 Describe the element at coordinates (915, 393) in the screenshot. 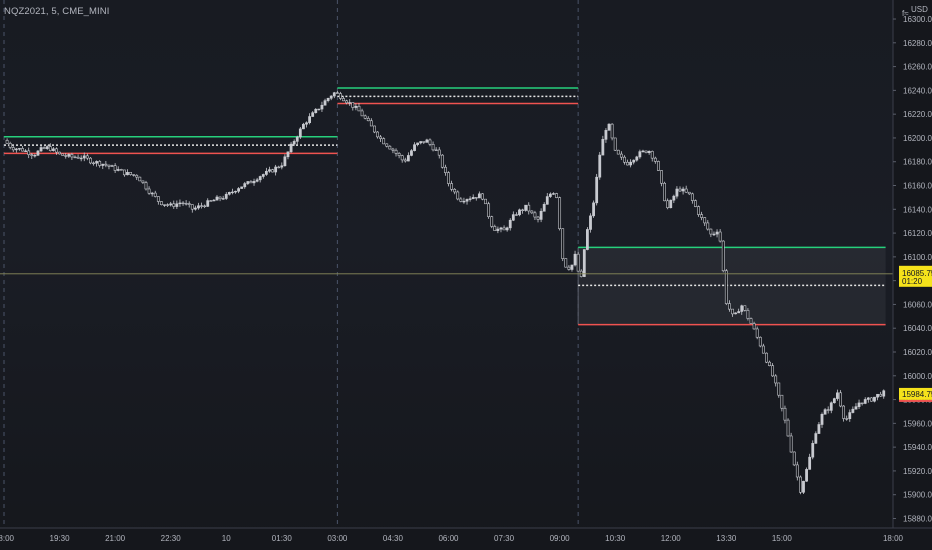

I see `current-price-tag` at that location.